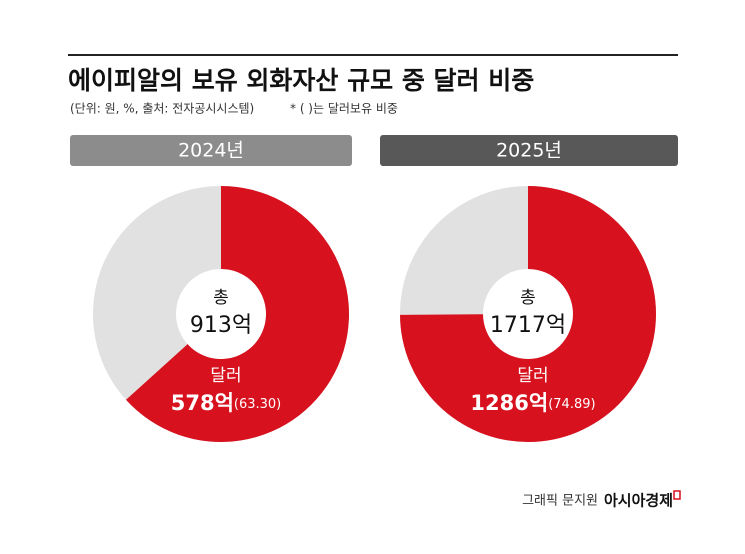  What do you see at coordinates (571, 404) in the screenshot?
I see `share-label: (74.89)` at bounding box center [571, 404].